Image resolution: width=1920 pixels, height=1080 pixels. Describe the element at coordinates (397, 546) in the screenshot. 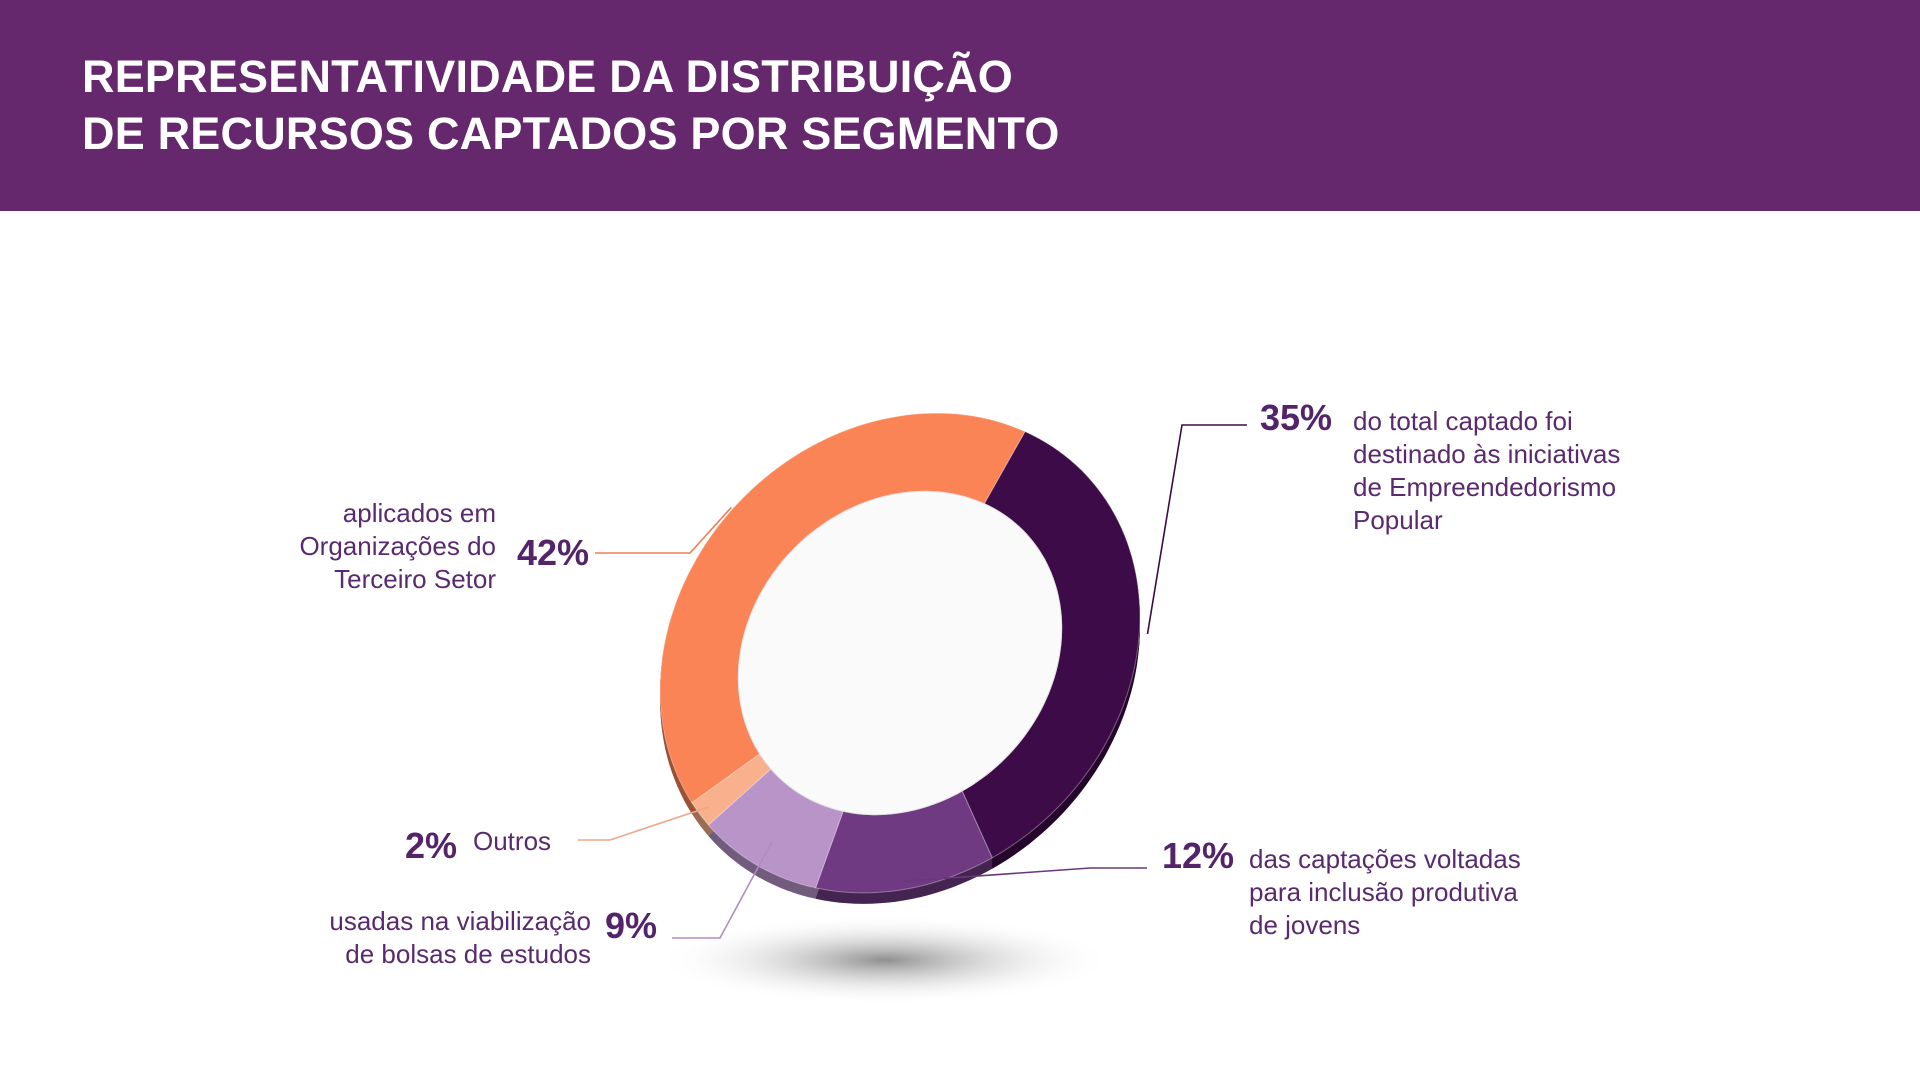

I see `slice-description-line: Organizações do` at that location.